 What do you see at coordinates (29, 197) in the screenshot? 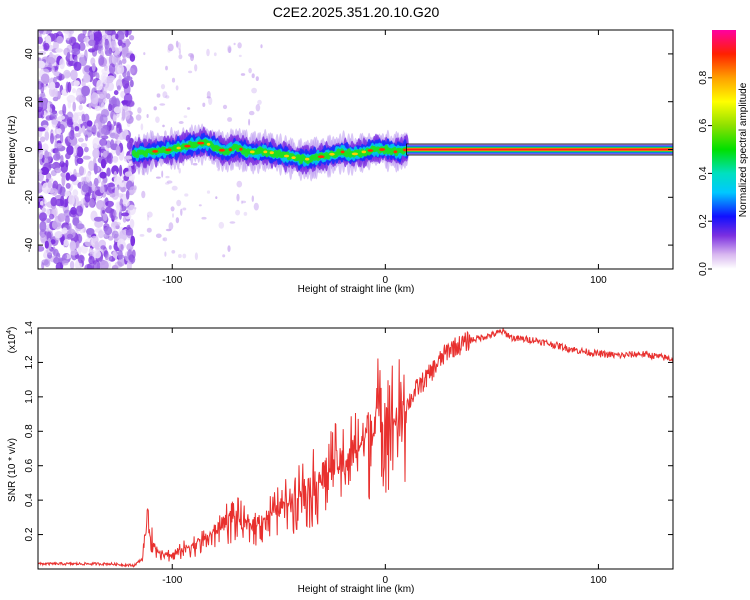
I see `spectrogram-ytick-label: -20` at bounding box center [29, 197].